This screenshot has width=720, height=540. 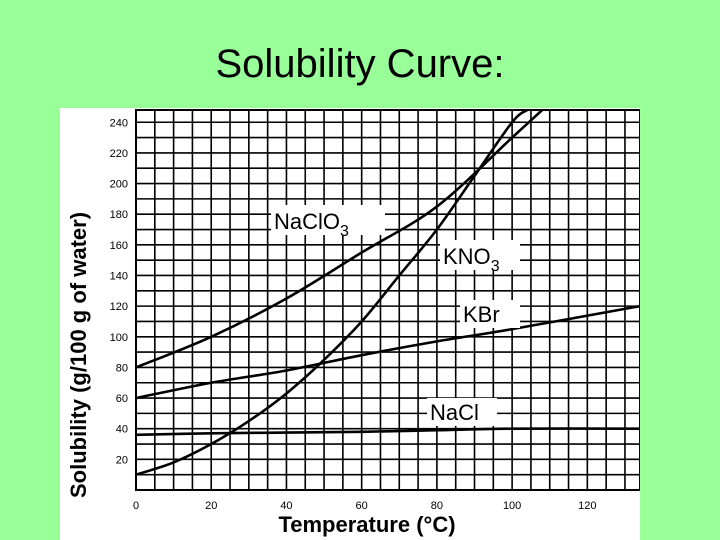 What do you see at coordinates (119, 215) in the screenshot?
I see `y-tick-label: 180` at bounding box center [119, 215].